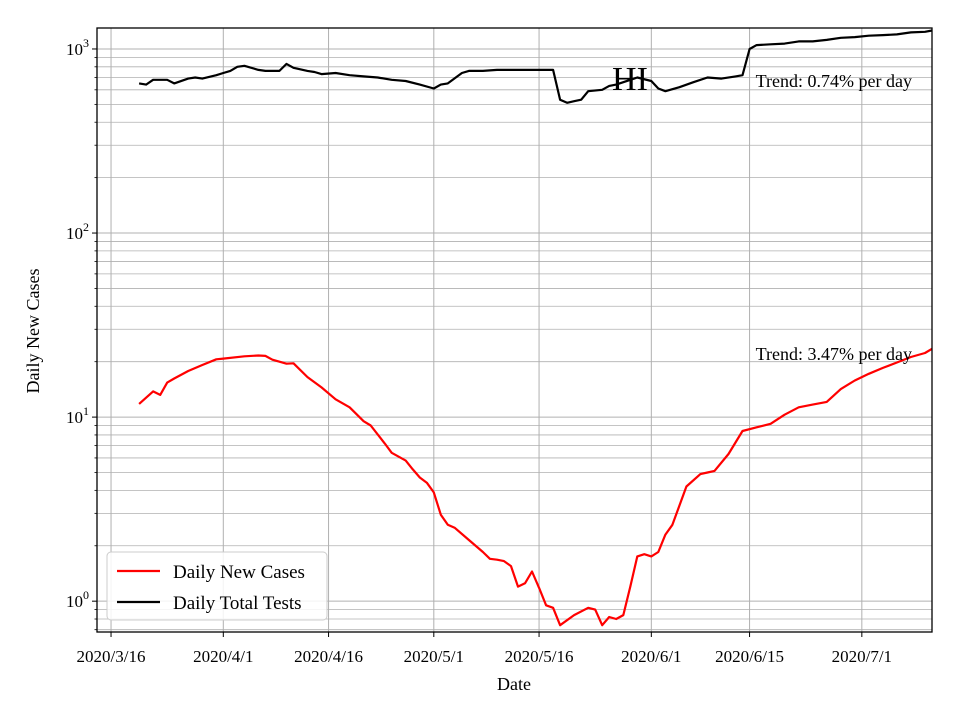 Image resolution: width=960 pixels, height=720 pixels. I want to click on legend-label-tests: Daily Total Tests, so click(237, 603).